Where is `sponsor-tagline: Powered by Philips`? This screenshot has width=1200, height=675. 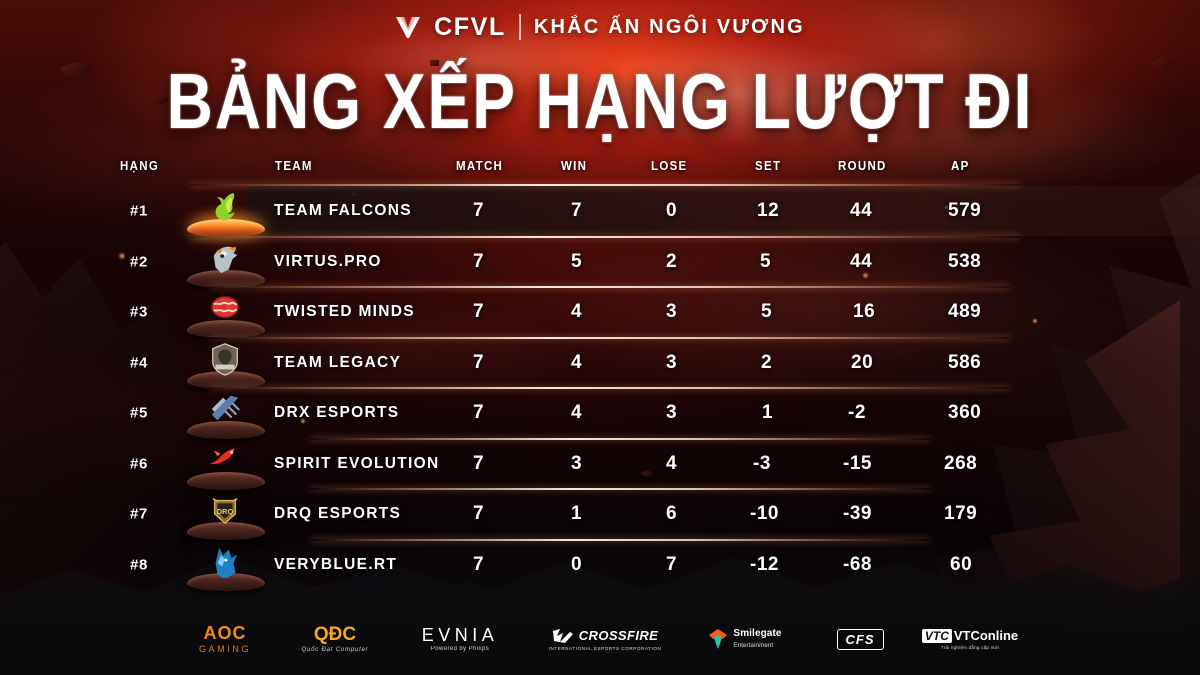
sponsor-tagline: Powered by Philips is located at coordinates (460, 649).